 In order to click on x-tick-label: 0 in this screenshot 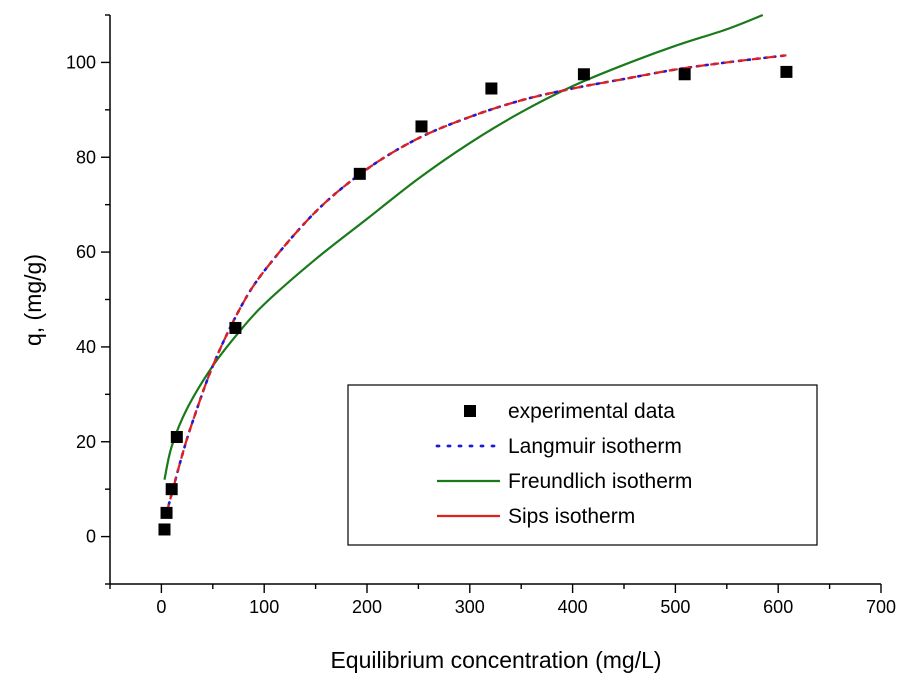, I will do `click(161, 607)`.